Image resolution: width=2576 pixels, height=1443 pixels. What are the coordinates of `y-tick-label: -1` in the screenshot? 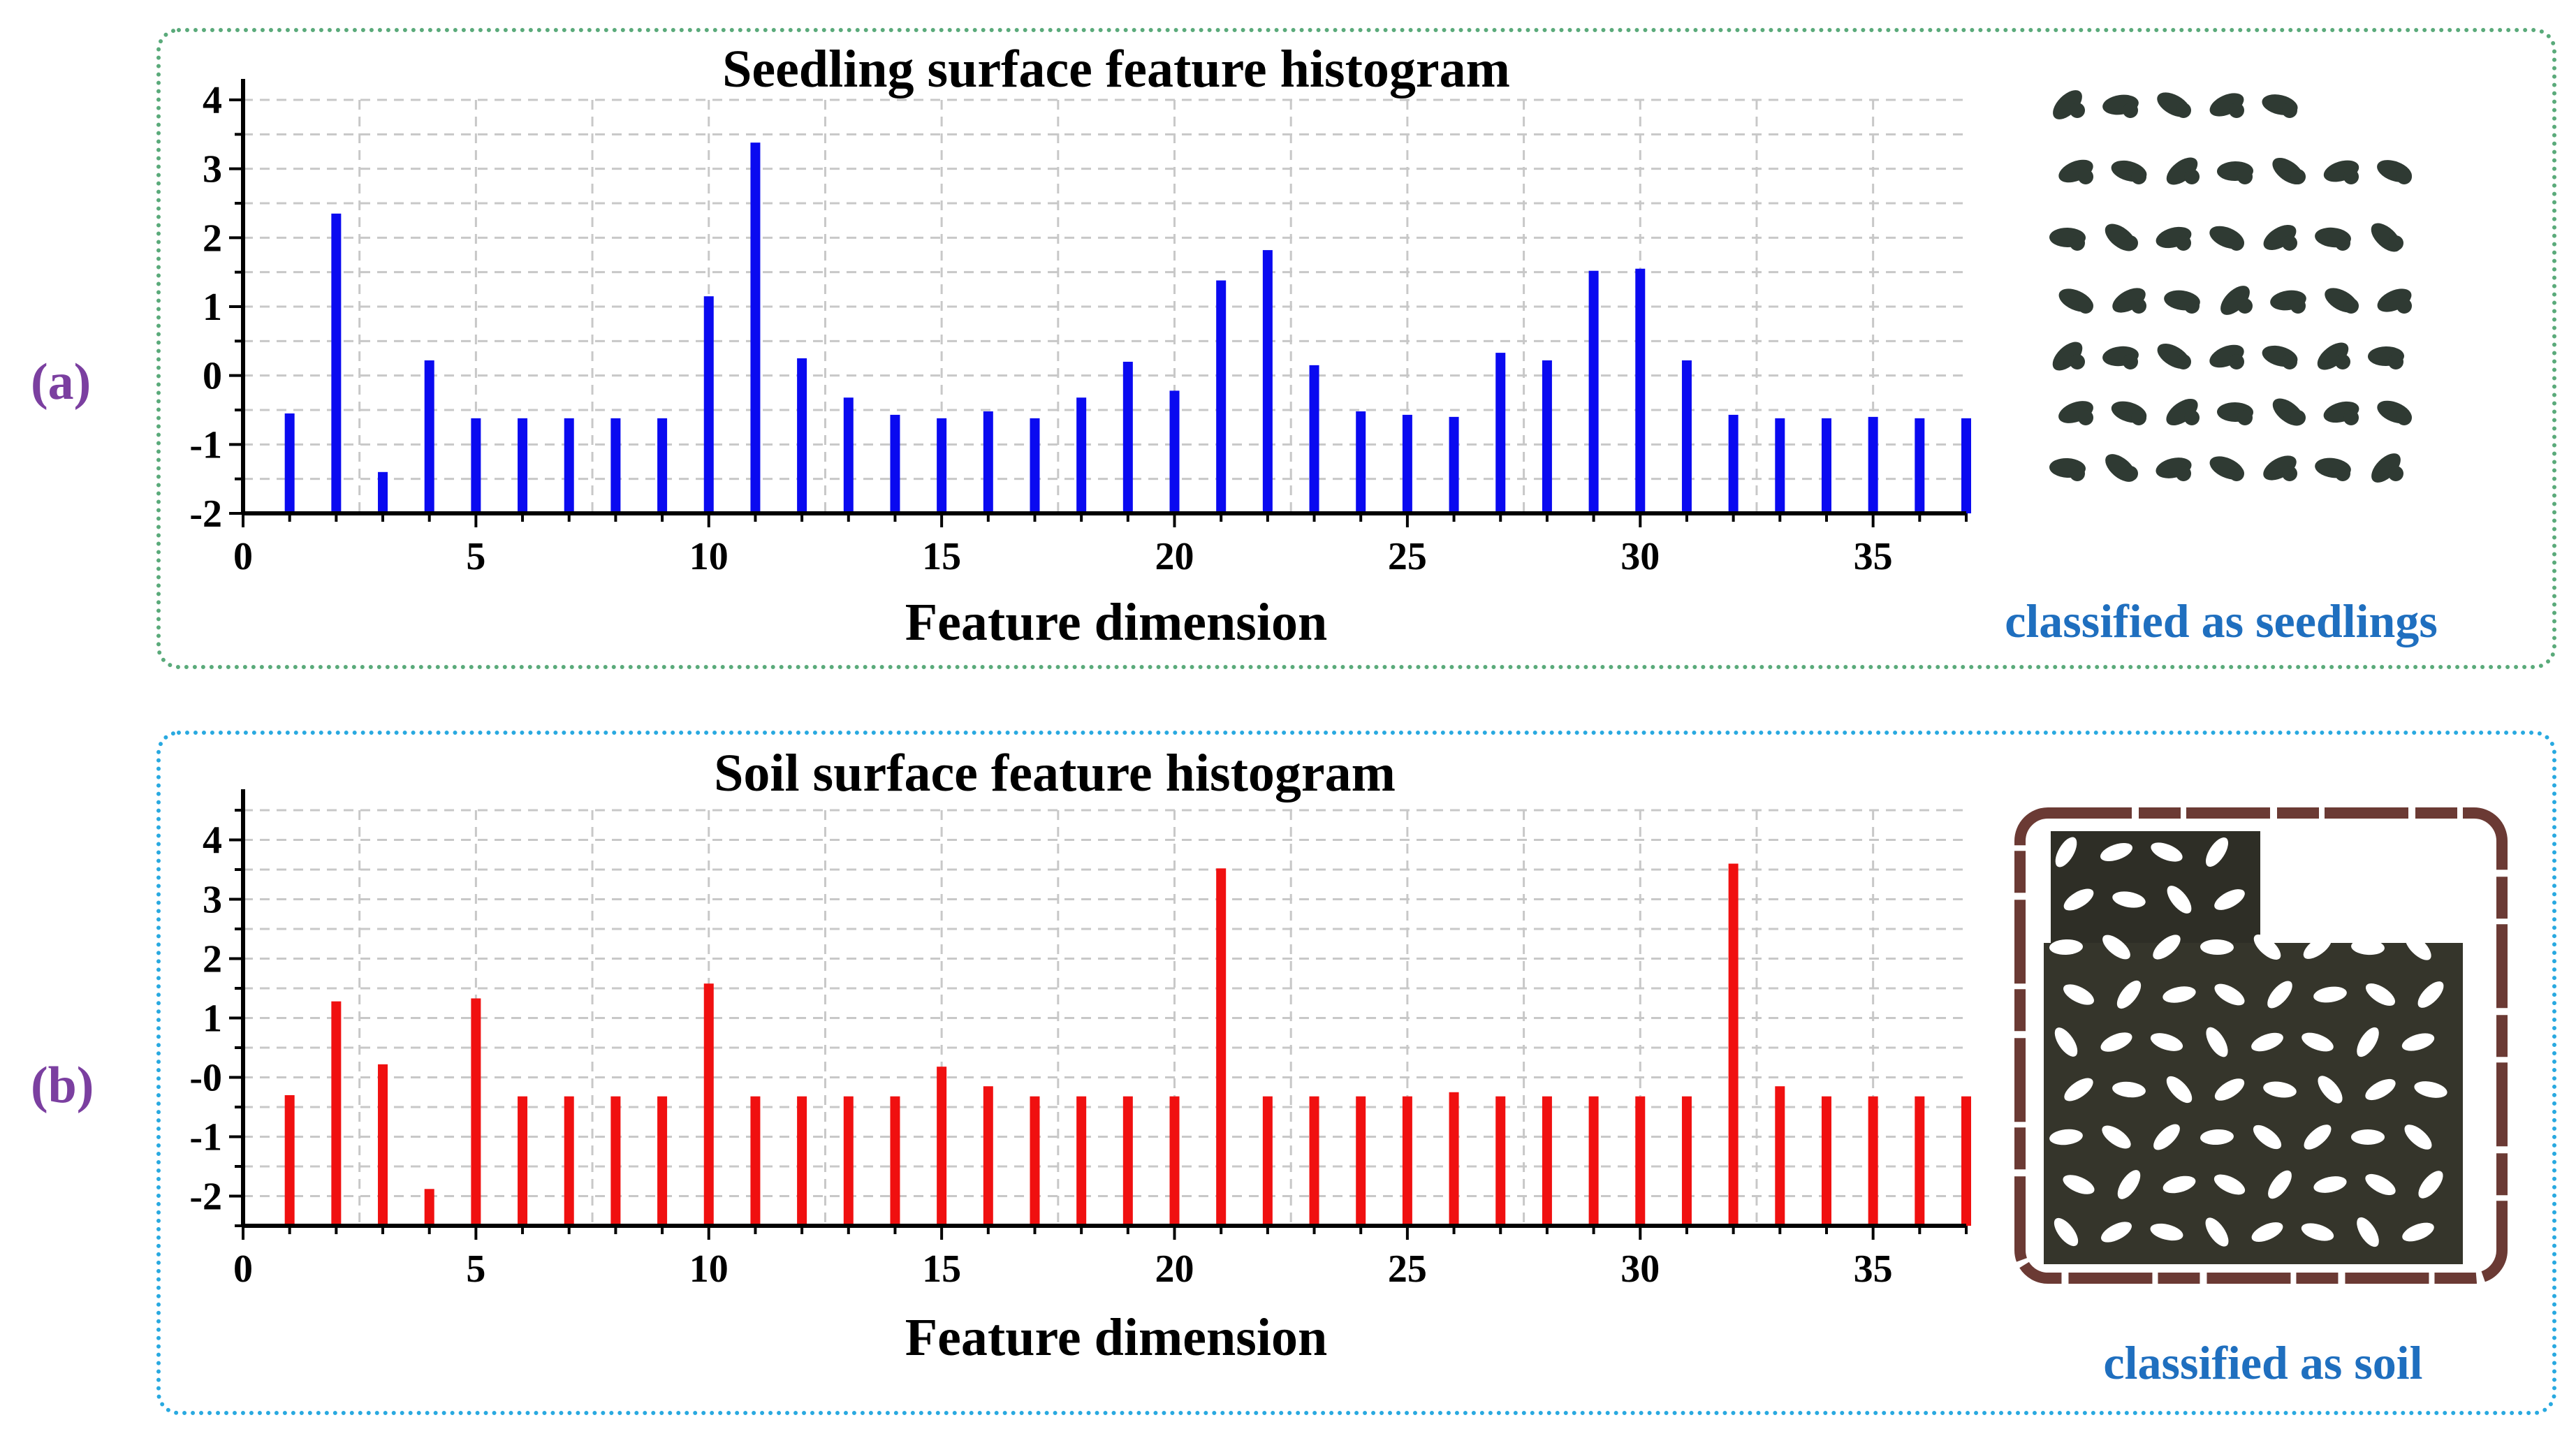 It's located at (205, 445).